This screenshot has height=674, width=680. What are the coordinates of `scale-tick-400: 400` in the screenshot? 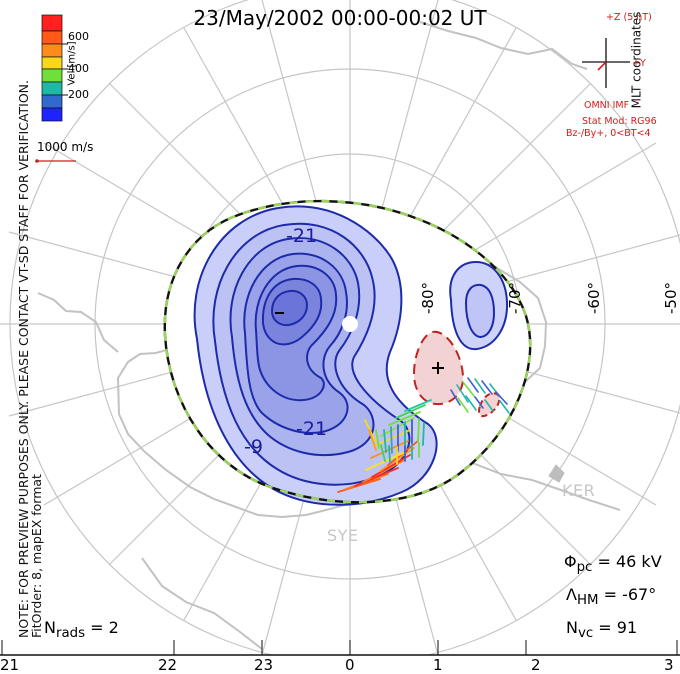 It's located at (78, 68).